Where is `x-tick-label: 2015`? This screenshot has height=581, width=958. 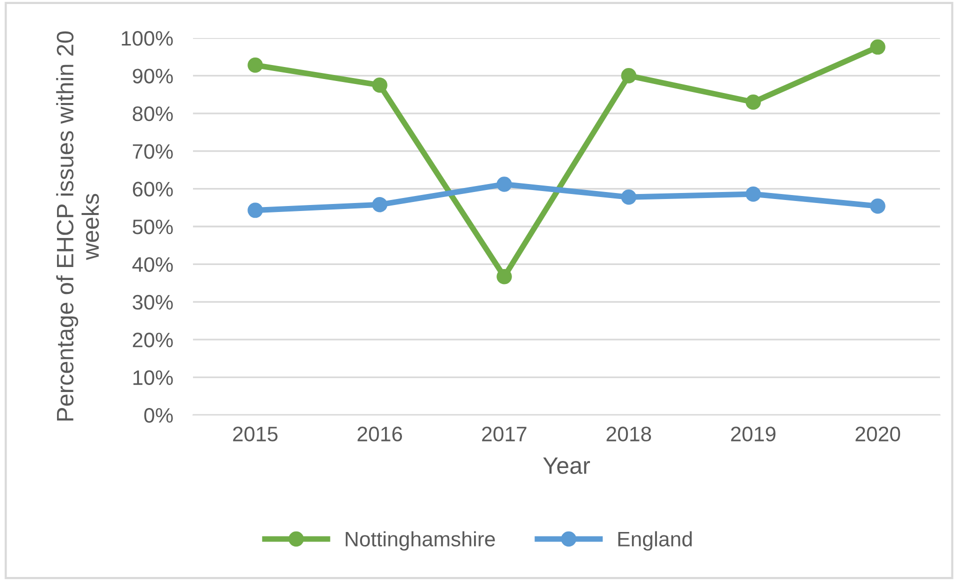
x-tick-label: 2015 is located at coordinates (255, 434).